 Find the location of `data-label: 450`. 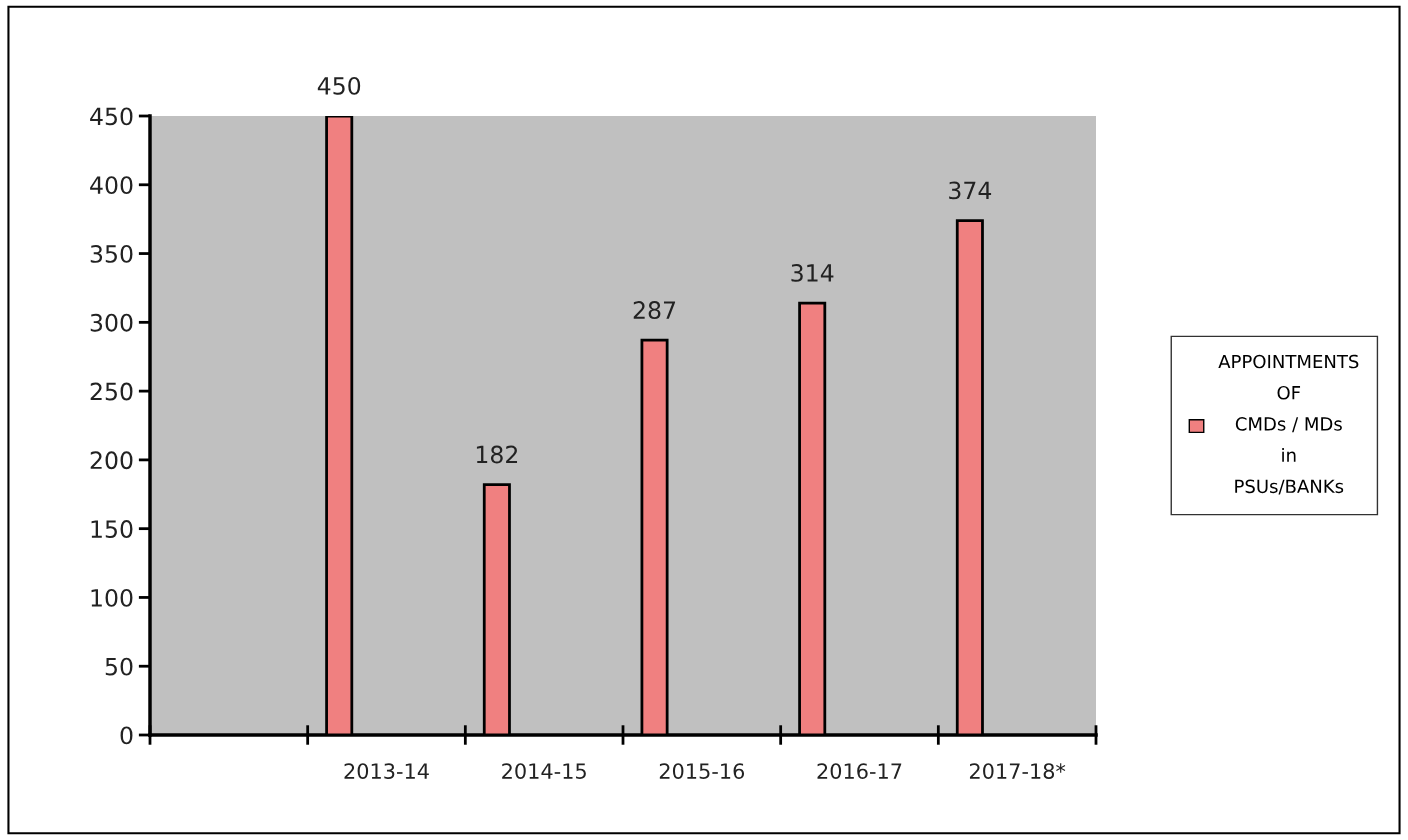

data-label: 450 is located at coordinates (339, 85).